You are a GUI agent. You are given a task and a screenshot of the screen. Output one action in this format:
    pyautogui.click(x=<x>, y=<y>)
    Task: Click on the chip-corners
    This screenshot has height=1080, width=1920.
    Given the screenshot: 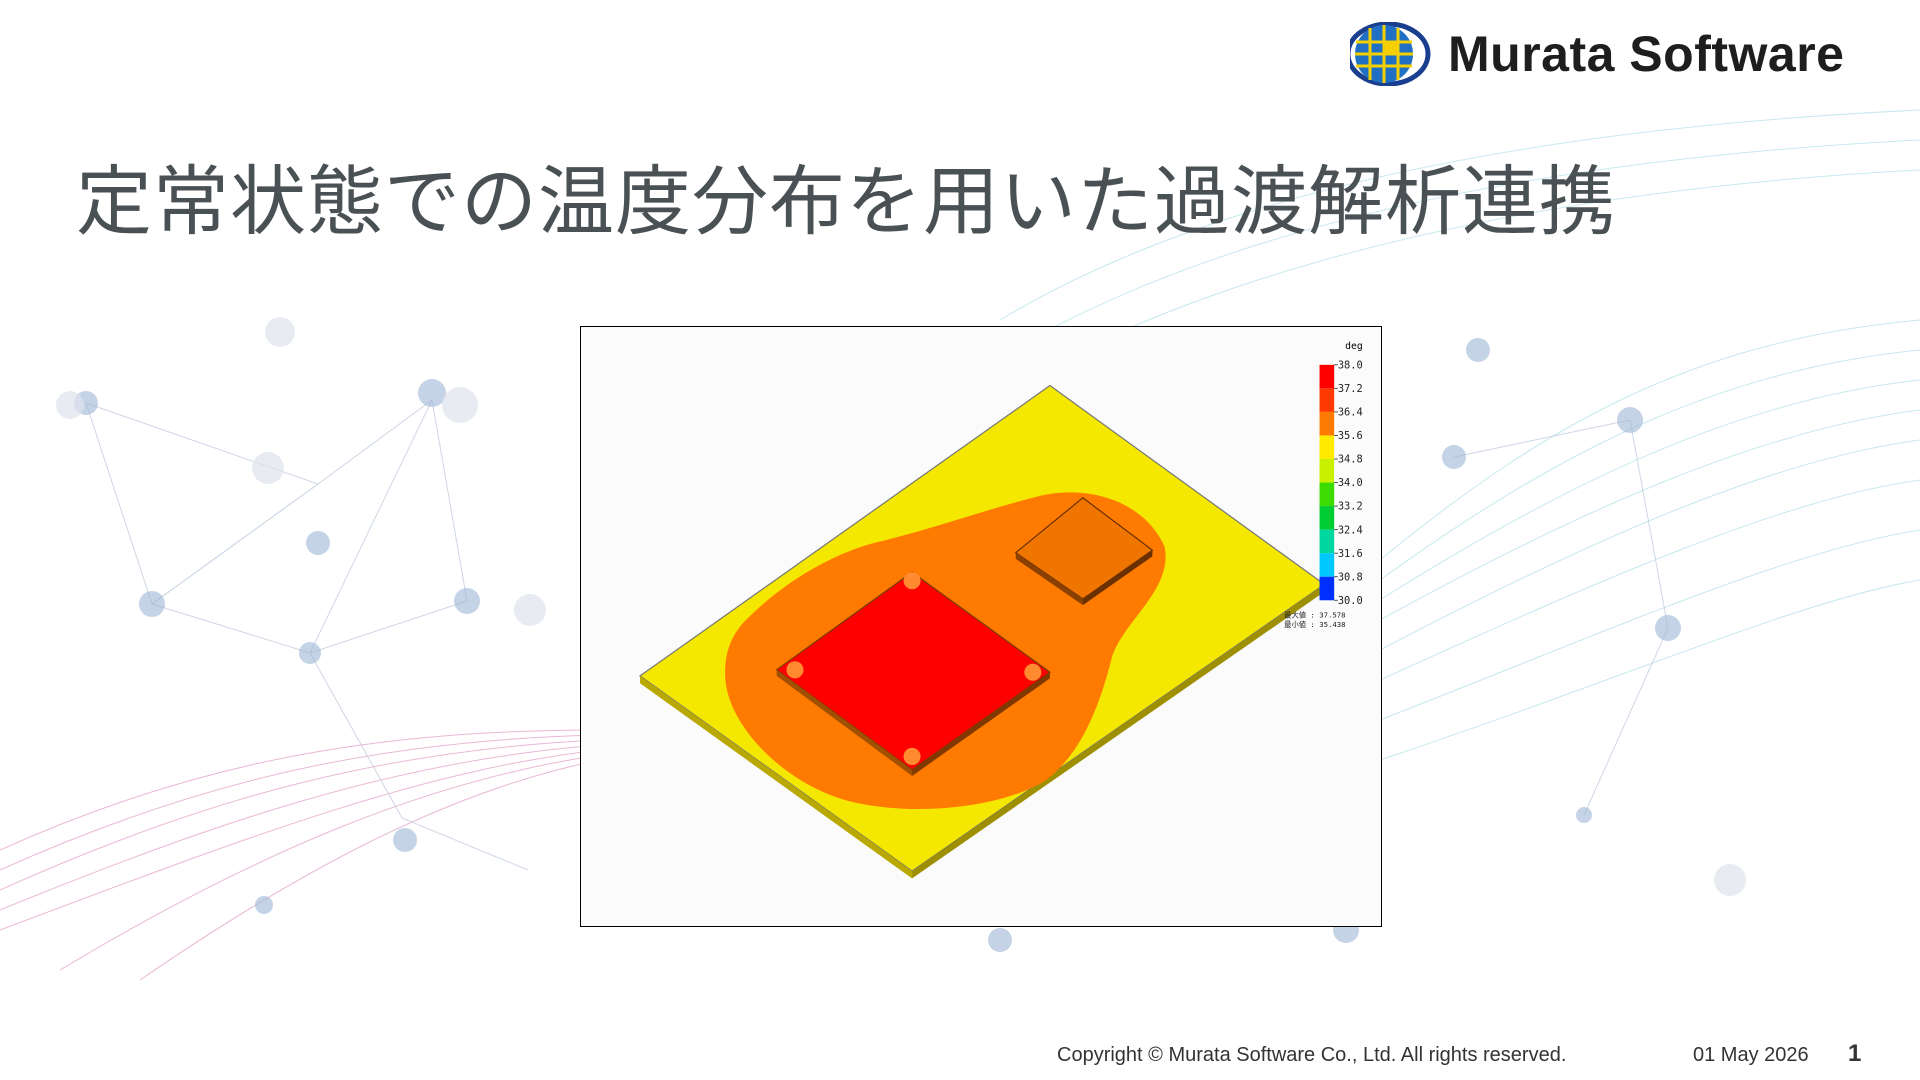 What is the action you would take?
    pyautogui.click(x=914, y=668)
    